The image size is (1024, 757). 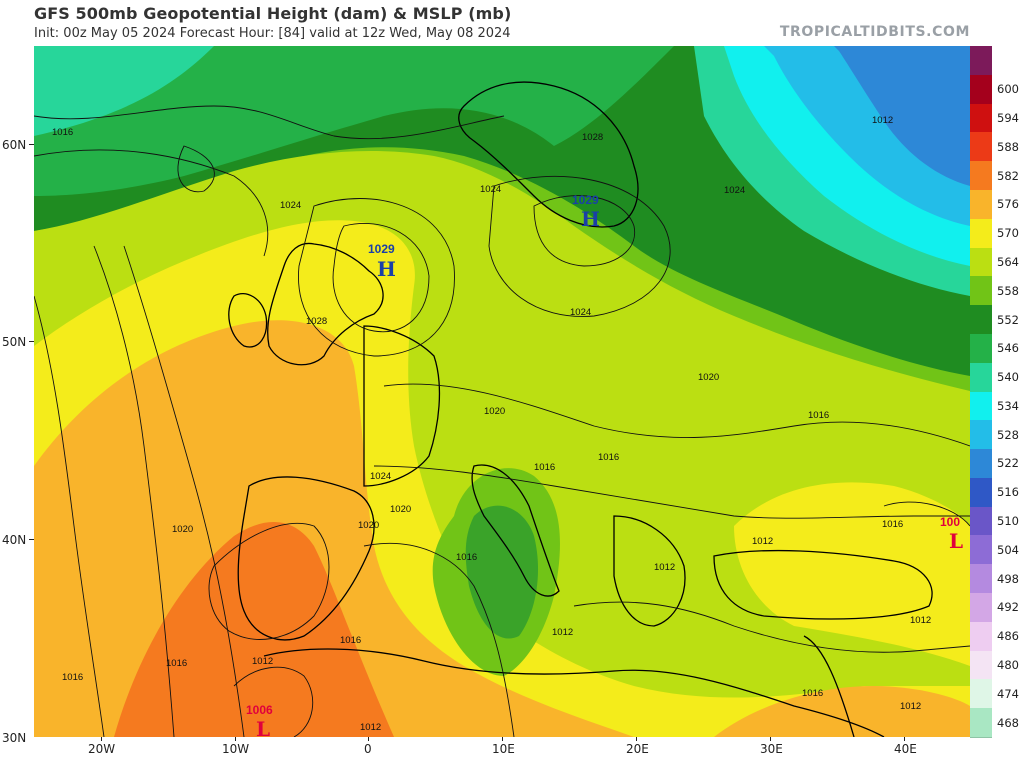 I want to click on great-britain-coast, so click(x=325, y=304).